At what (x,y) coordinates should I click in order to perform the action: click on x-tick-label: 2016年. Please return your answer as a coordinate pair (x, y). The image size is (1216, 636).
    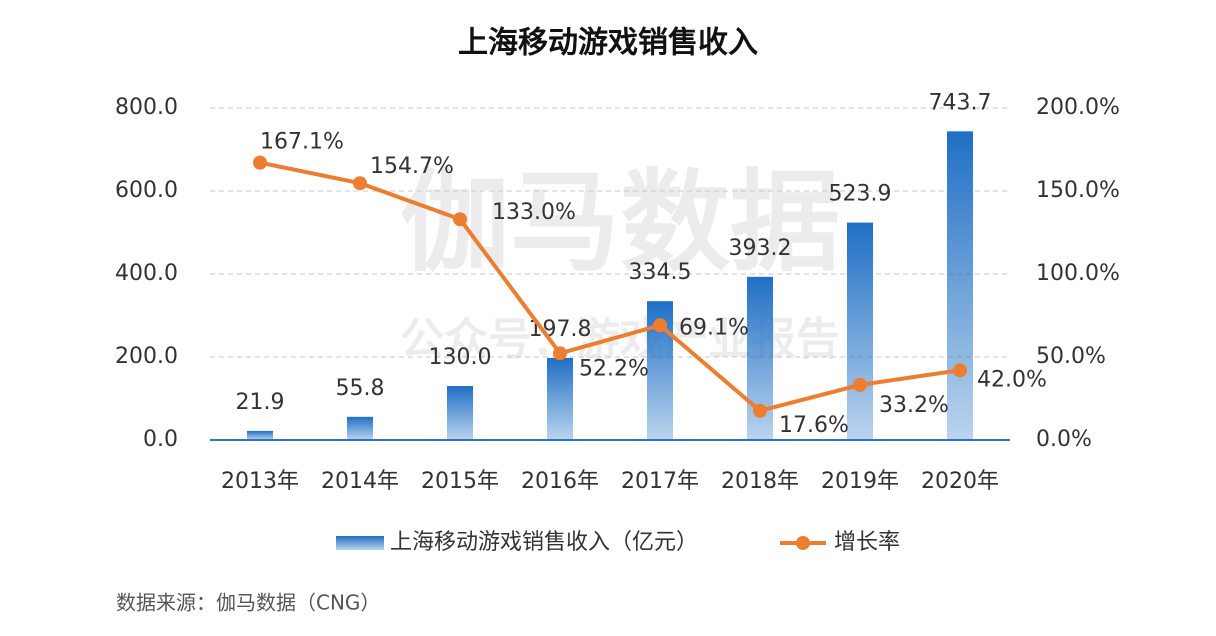
    Looking at the image, I should click on (560, 481).